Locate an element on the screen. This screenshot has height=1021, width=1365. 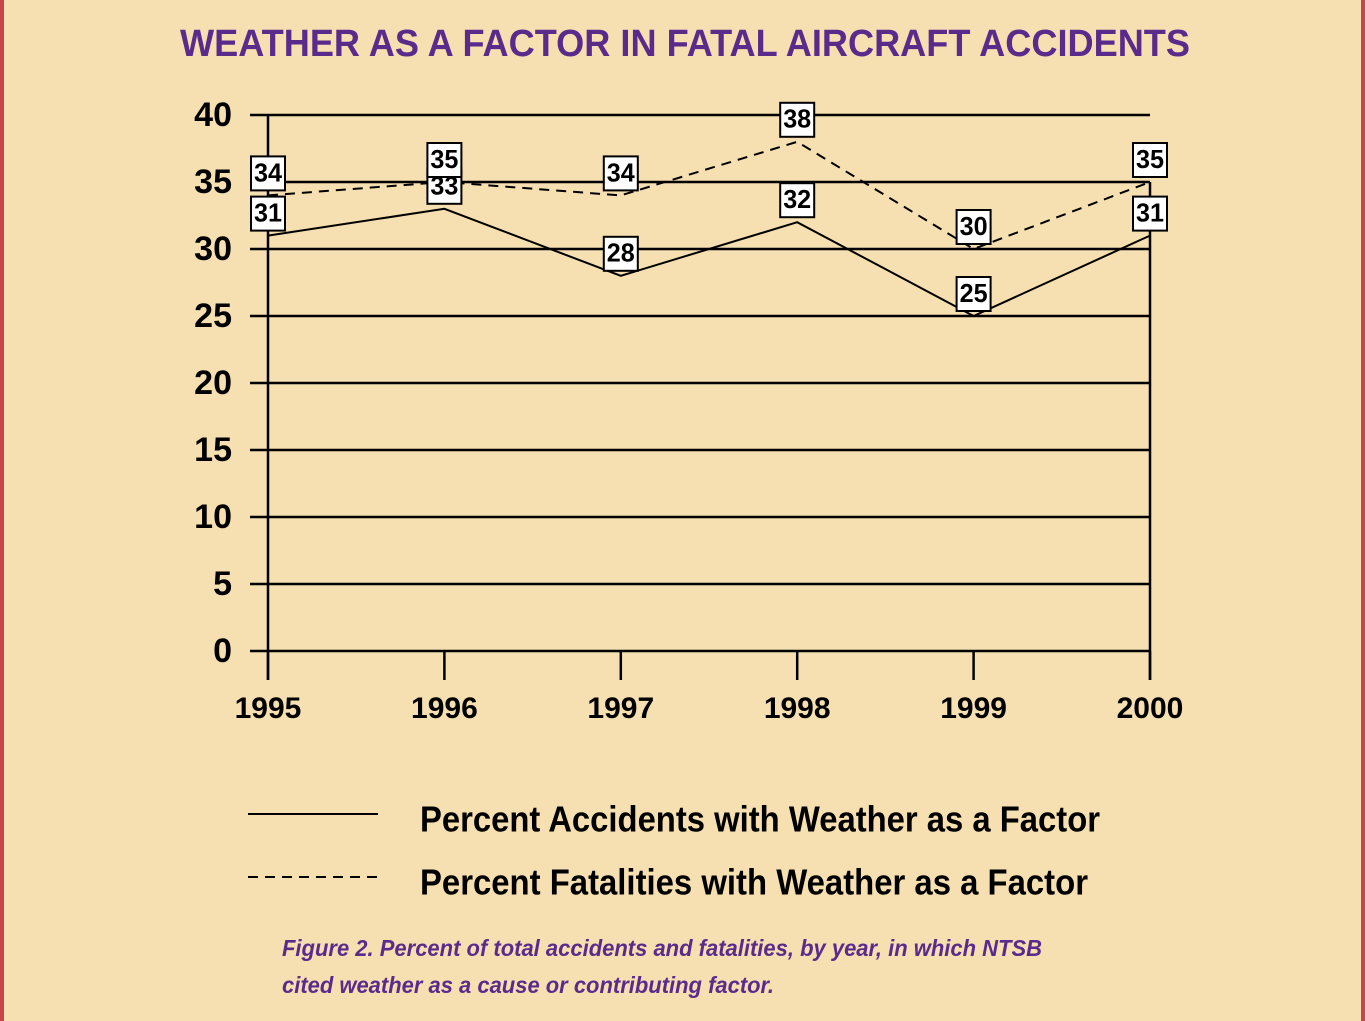
x-tick-label: 1996 is located at coordinates (444, 708).